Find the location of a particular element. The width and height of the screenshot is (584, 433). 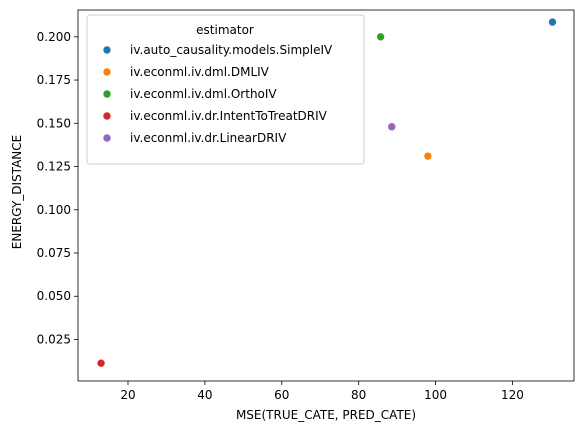

x-tick-label: 120 is located at coordinates (512, 395).